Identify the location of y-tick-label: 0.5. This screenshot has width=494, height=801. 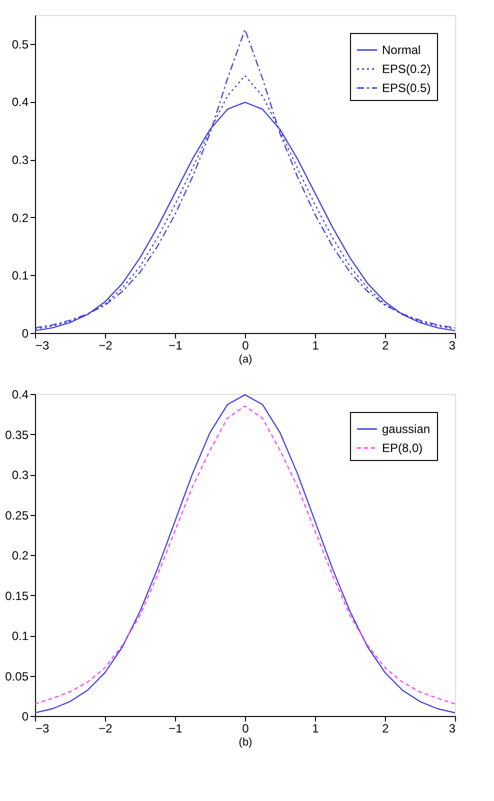
(20, 44).